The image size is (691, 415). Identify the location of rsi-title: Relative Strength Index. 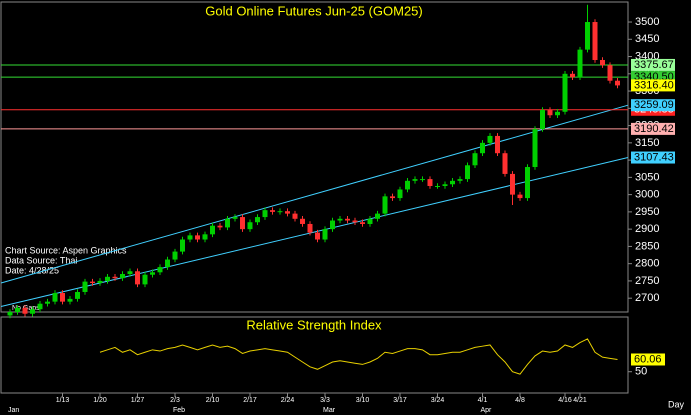
(314, 324).